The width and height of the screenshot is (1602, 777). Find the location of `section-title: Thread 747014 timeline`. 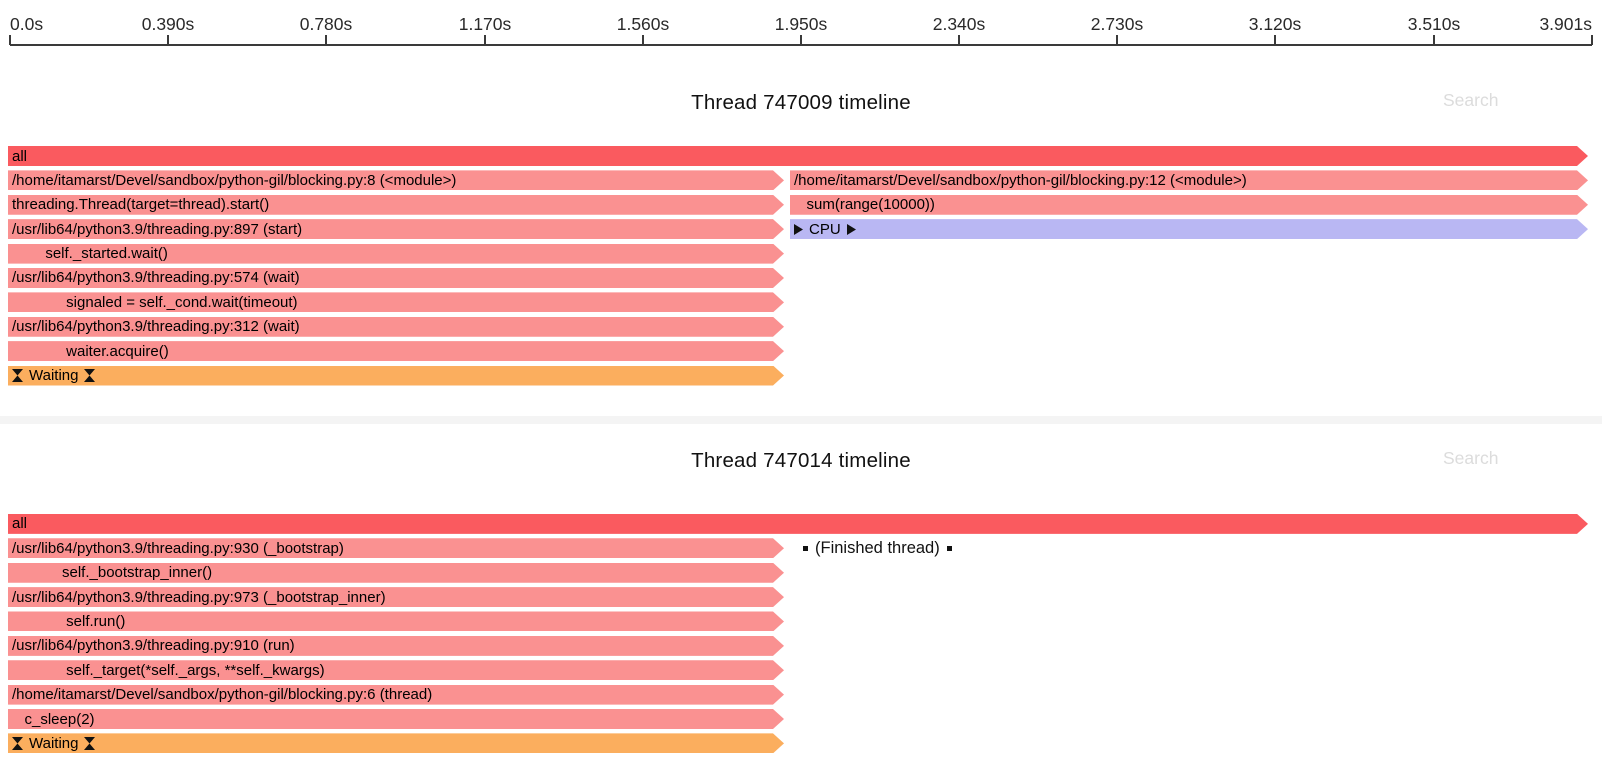

section-title: Thread 747014 timeline is located at coordinates (801, 460).